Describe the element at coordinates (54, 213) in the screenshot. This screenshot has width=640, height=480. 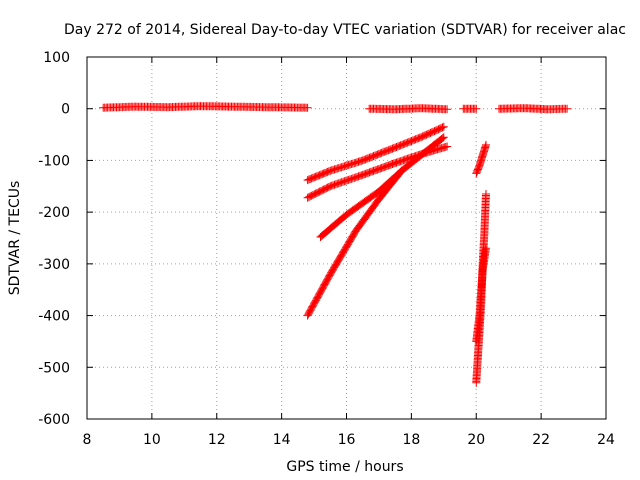
I see `y-tick-label: -200` at that location.